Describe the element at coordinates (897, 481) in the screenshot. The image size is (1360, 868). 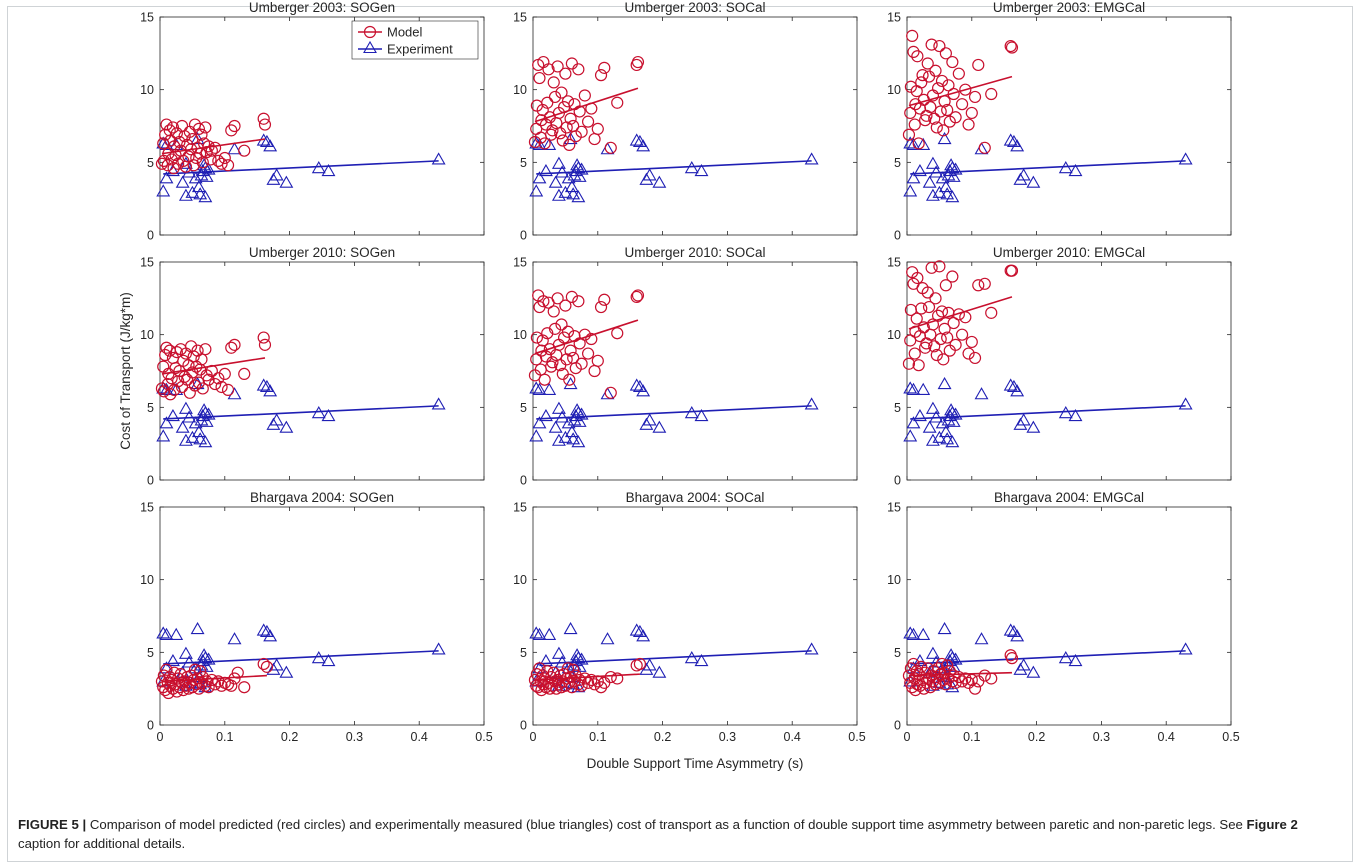
I see `y-tick-label: 0` at that location.